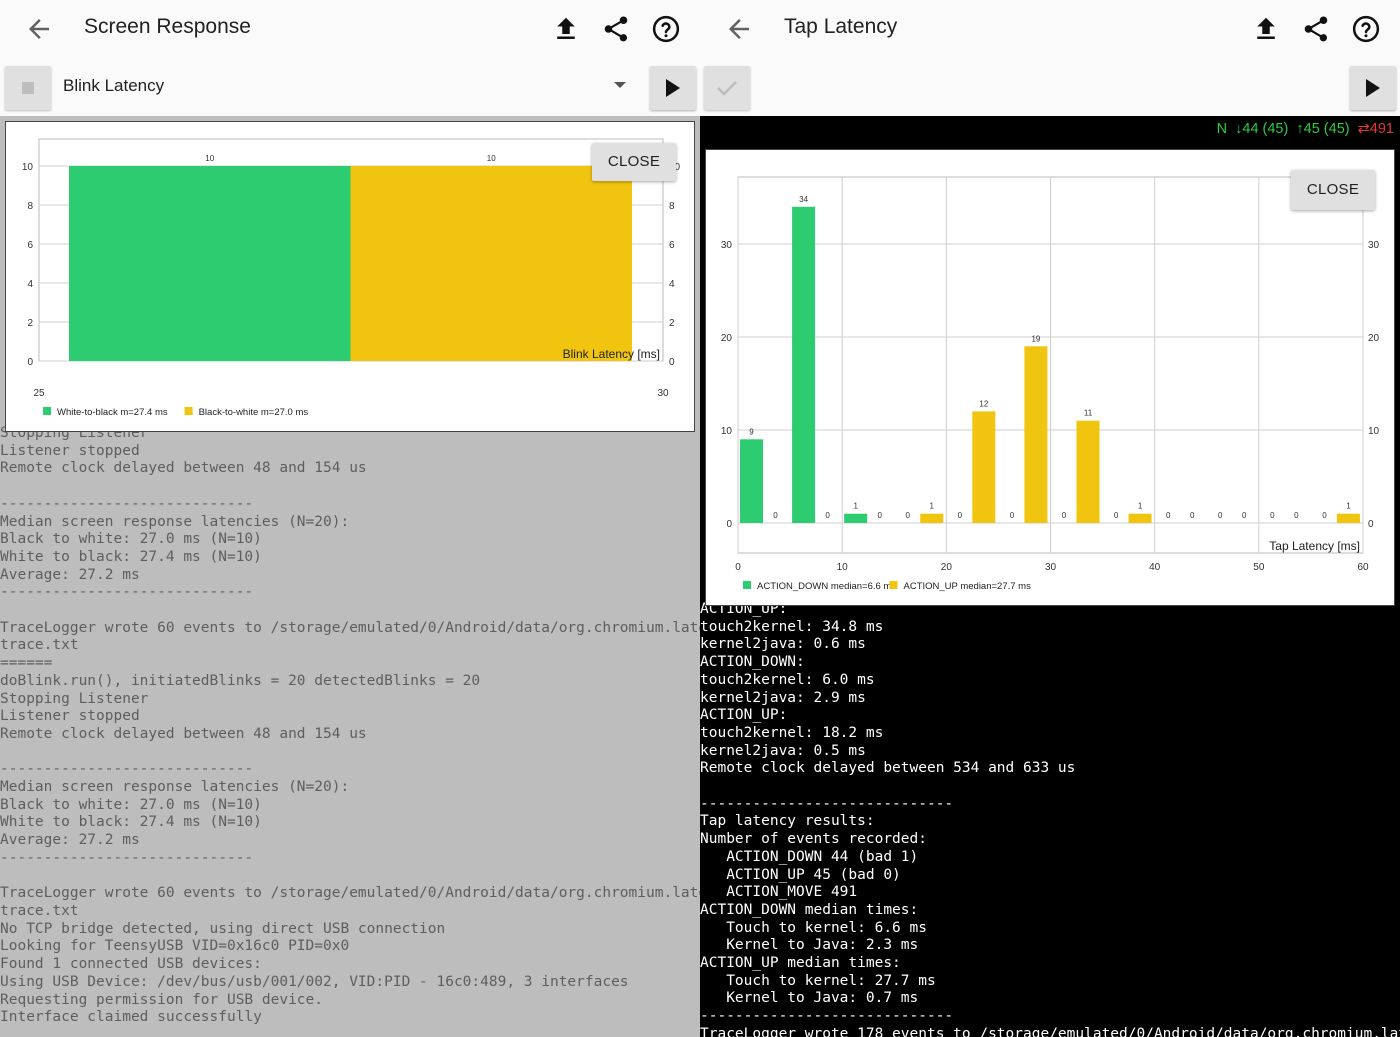 The height and width of the screenshot is (1037, 1400). I want to click on log-line: White to black: 27.4 ms (N=10), so click(131, 822).